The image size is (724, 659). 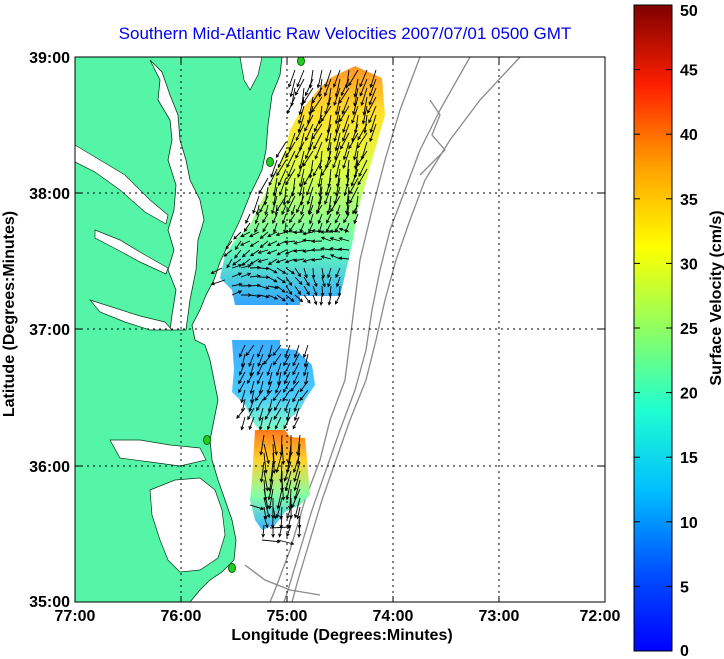 What do you see at coordinates (49, 602) in the screenshot?
I see `y-tick-label: 35:00` at bounding box center [49, 602].